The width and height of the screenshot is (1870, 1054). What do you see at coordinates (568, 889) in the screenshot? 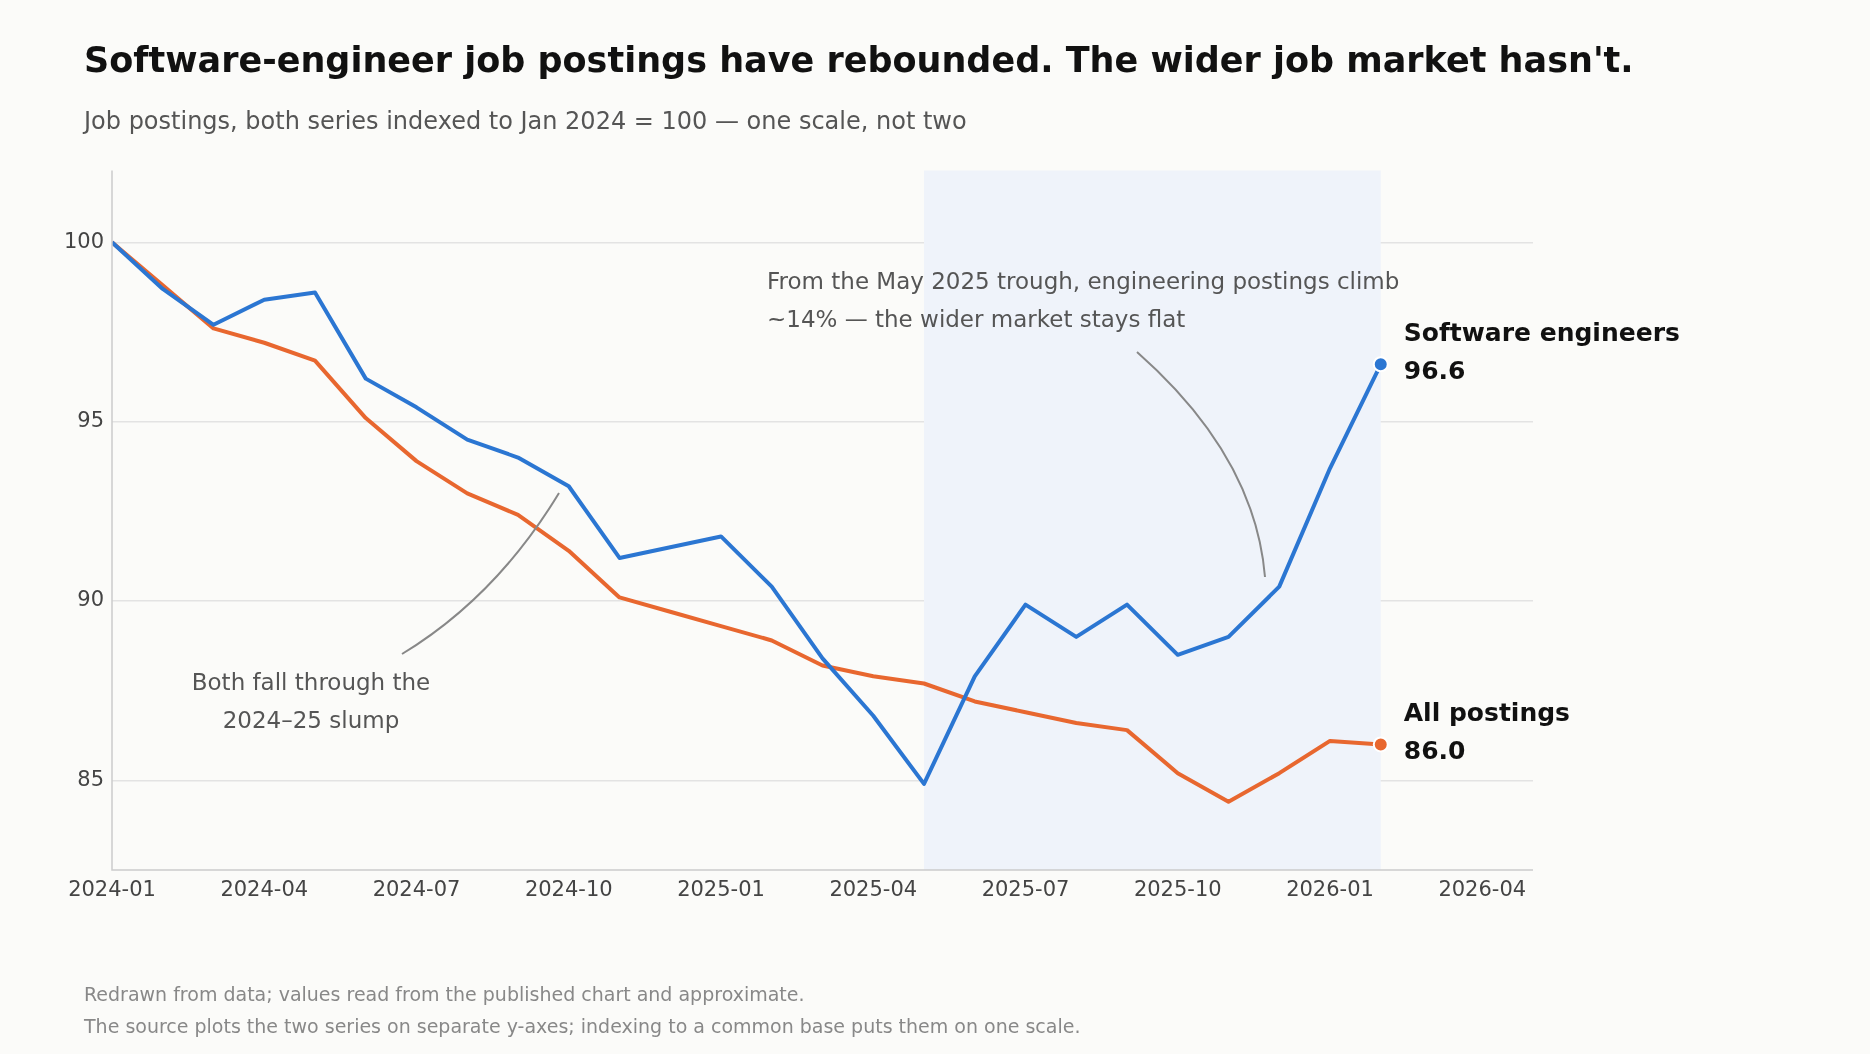
I see `x-tick-label: 2024-10` at bounding box center [568, 889].